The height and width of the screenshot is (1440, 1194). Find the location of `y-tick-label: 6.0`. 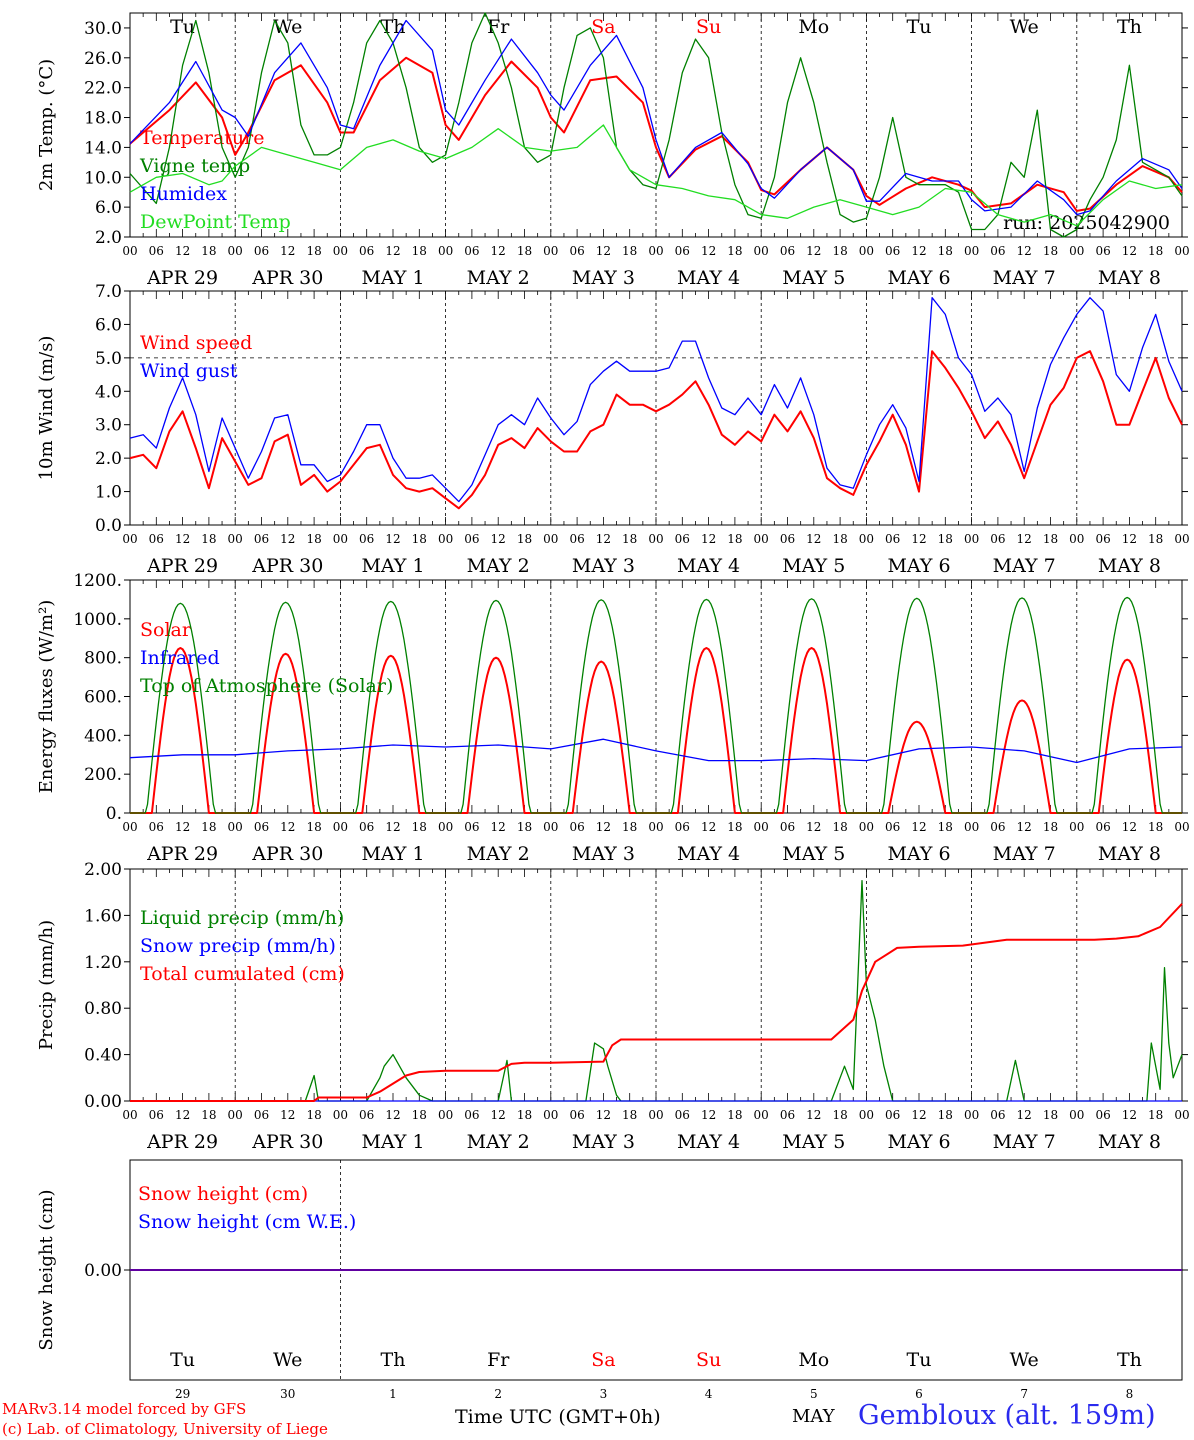

y-tick-label: 6.0 is located at coordinates (108, 325).